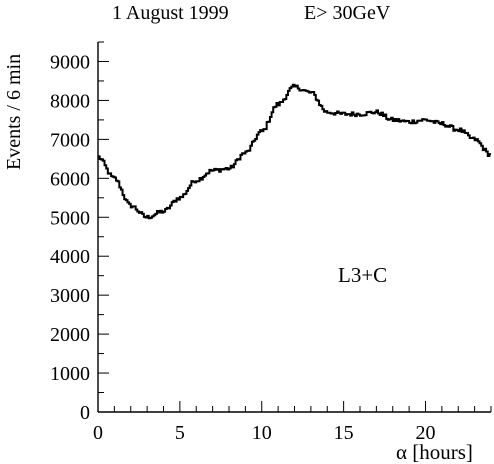 This screenshot has height=464, width=494. What do you see at coordinates (70, 101) in the screenshot?
I see `y-tick-label: 8000` at bounding box center [70, 101].